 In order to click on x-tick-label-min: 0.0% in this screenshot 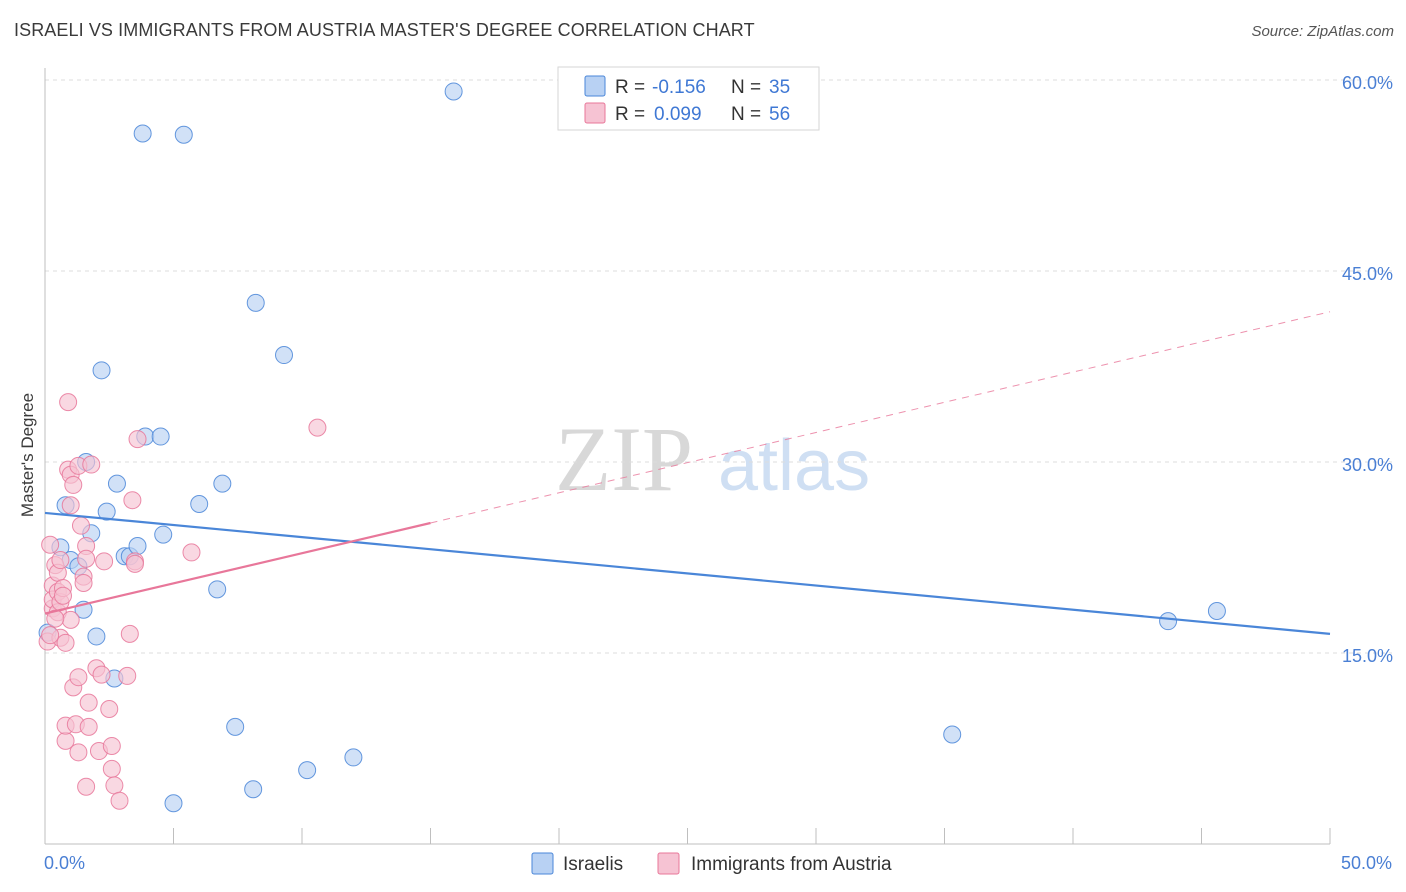, I will do `click(64, 863)`.